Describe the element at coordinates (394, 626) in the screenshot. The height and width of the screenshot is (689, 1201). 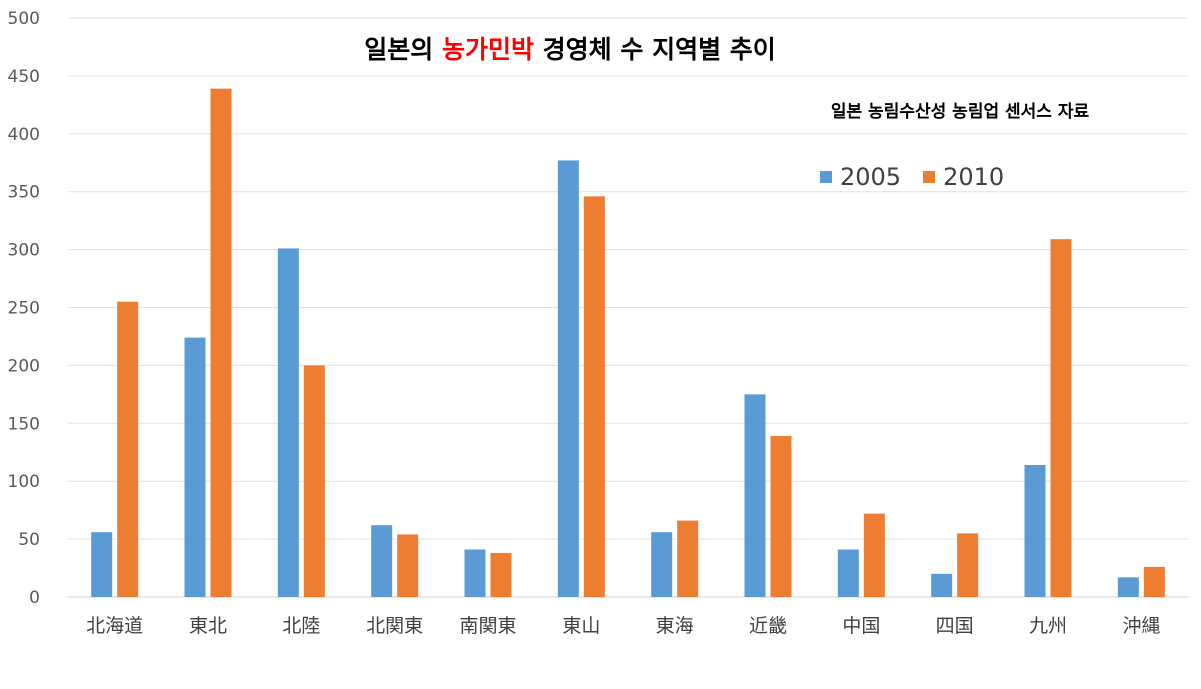
I see `x-category-label: 北関東` at that location.